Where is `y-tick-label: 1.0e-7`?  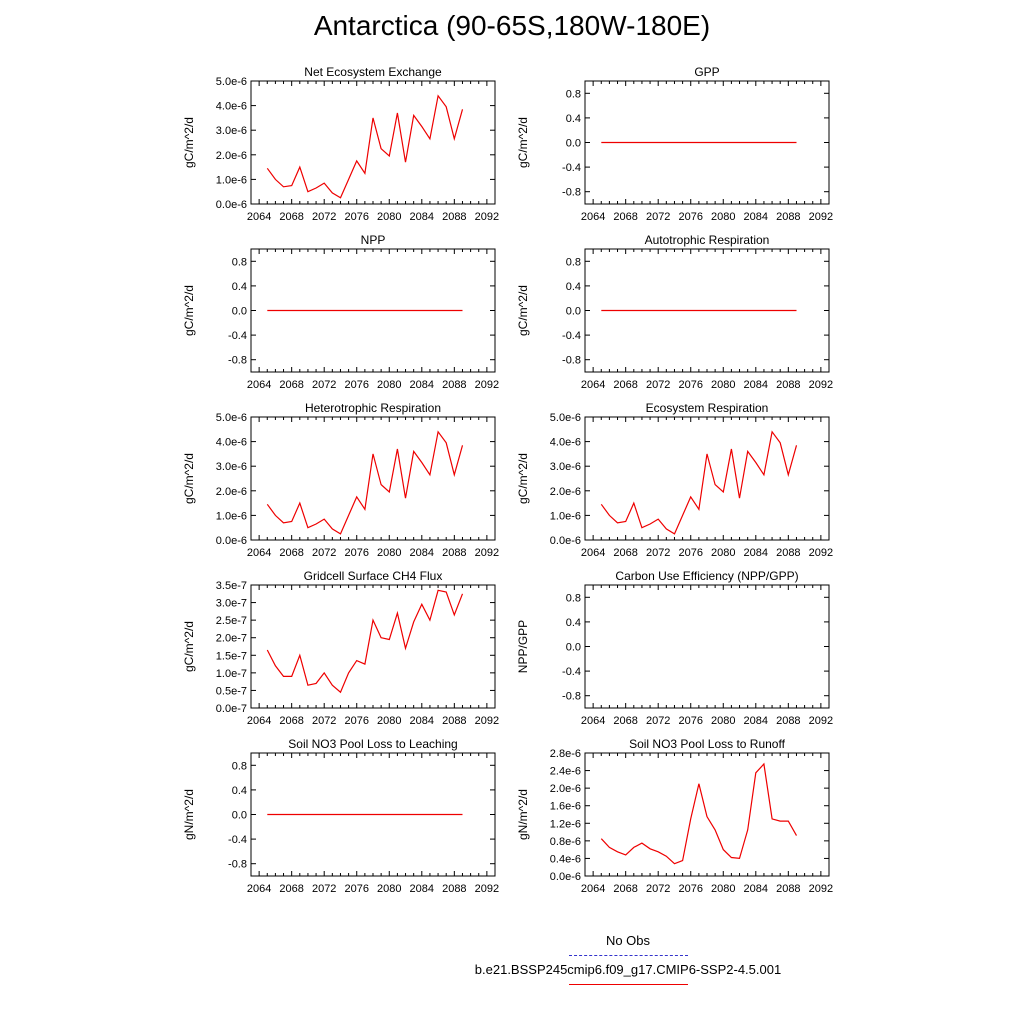
y-tick-label: 1.0e-7 is located at coordinates (231, 674).